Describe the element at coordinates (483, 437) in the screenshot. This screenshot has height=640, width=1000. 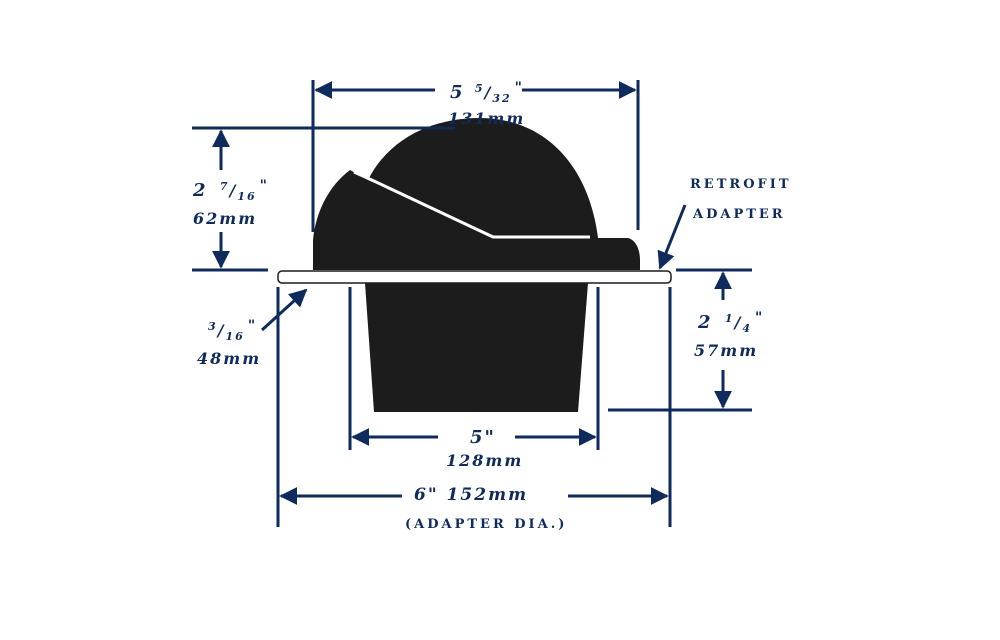
I see `bottom-width-inch-label: 5"` at that location.